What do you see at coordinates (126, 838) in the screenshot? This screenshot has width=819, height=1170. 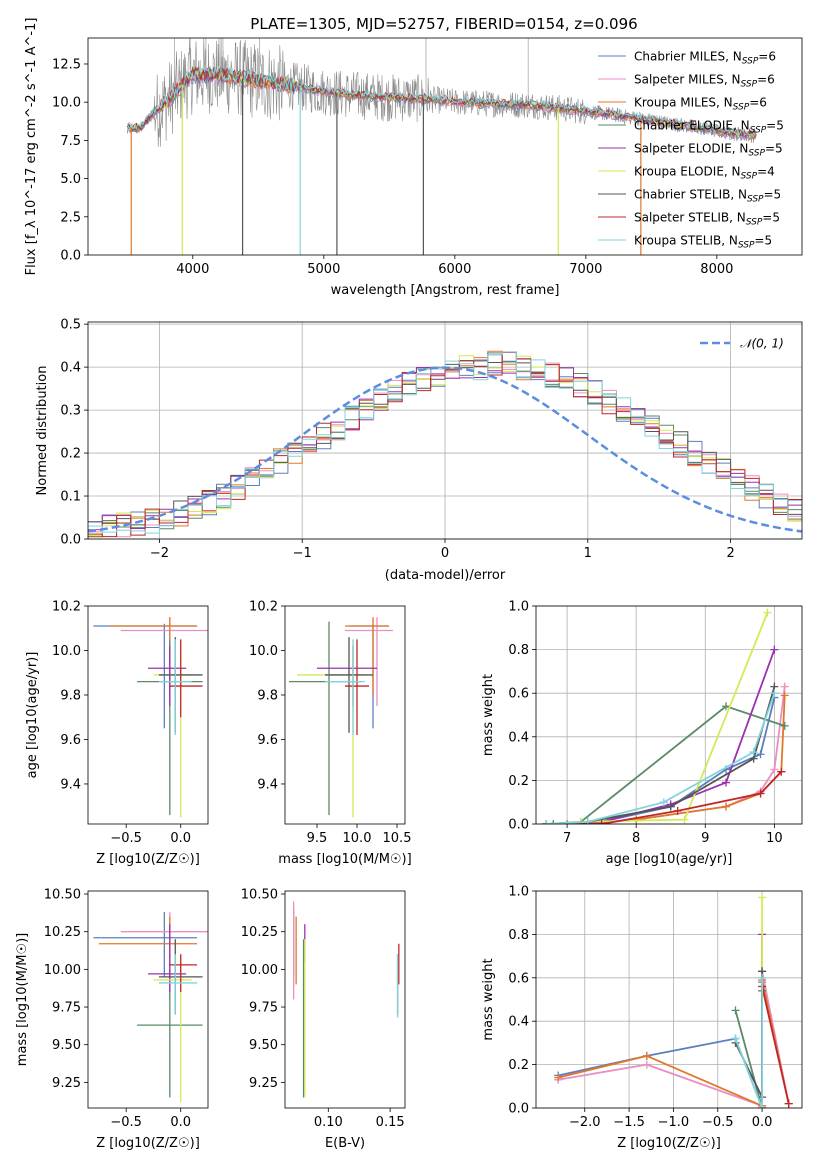 I see `x-tick-label: −0.5` at bounding box center [126, 838].